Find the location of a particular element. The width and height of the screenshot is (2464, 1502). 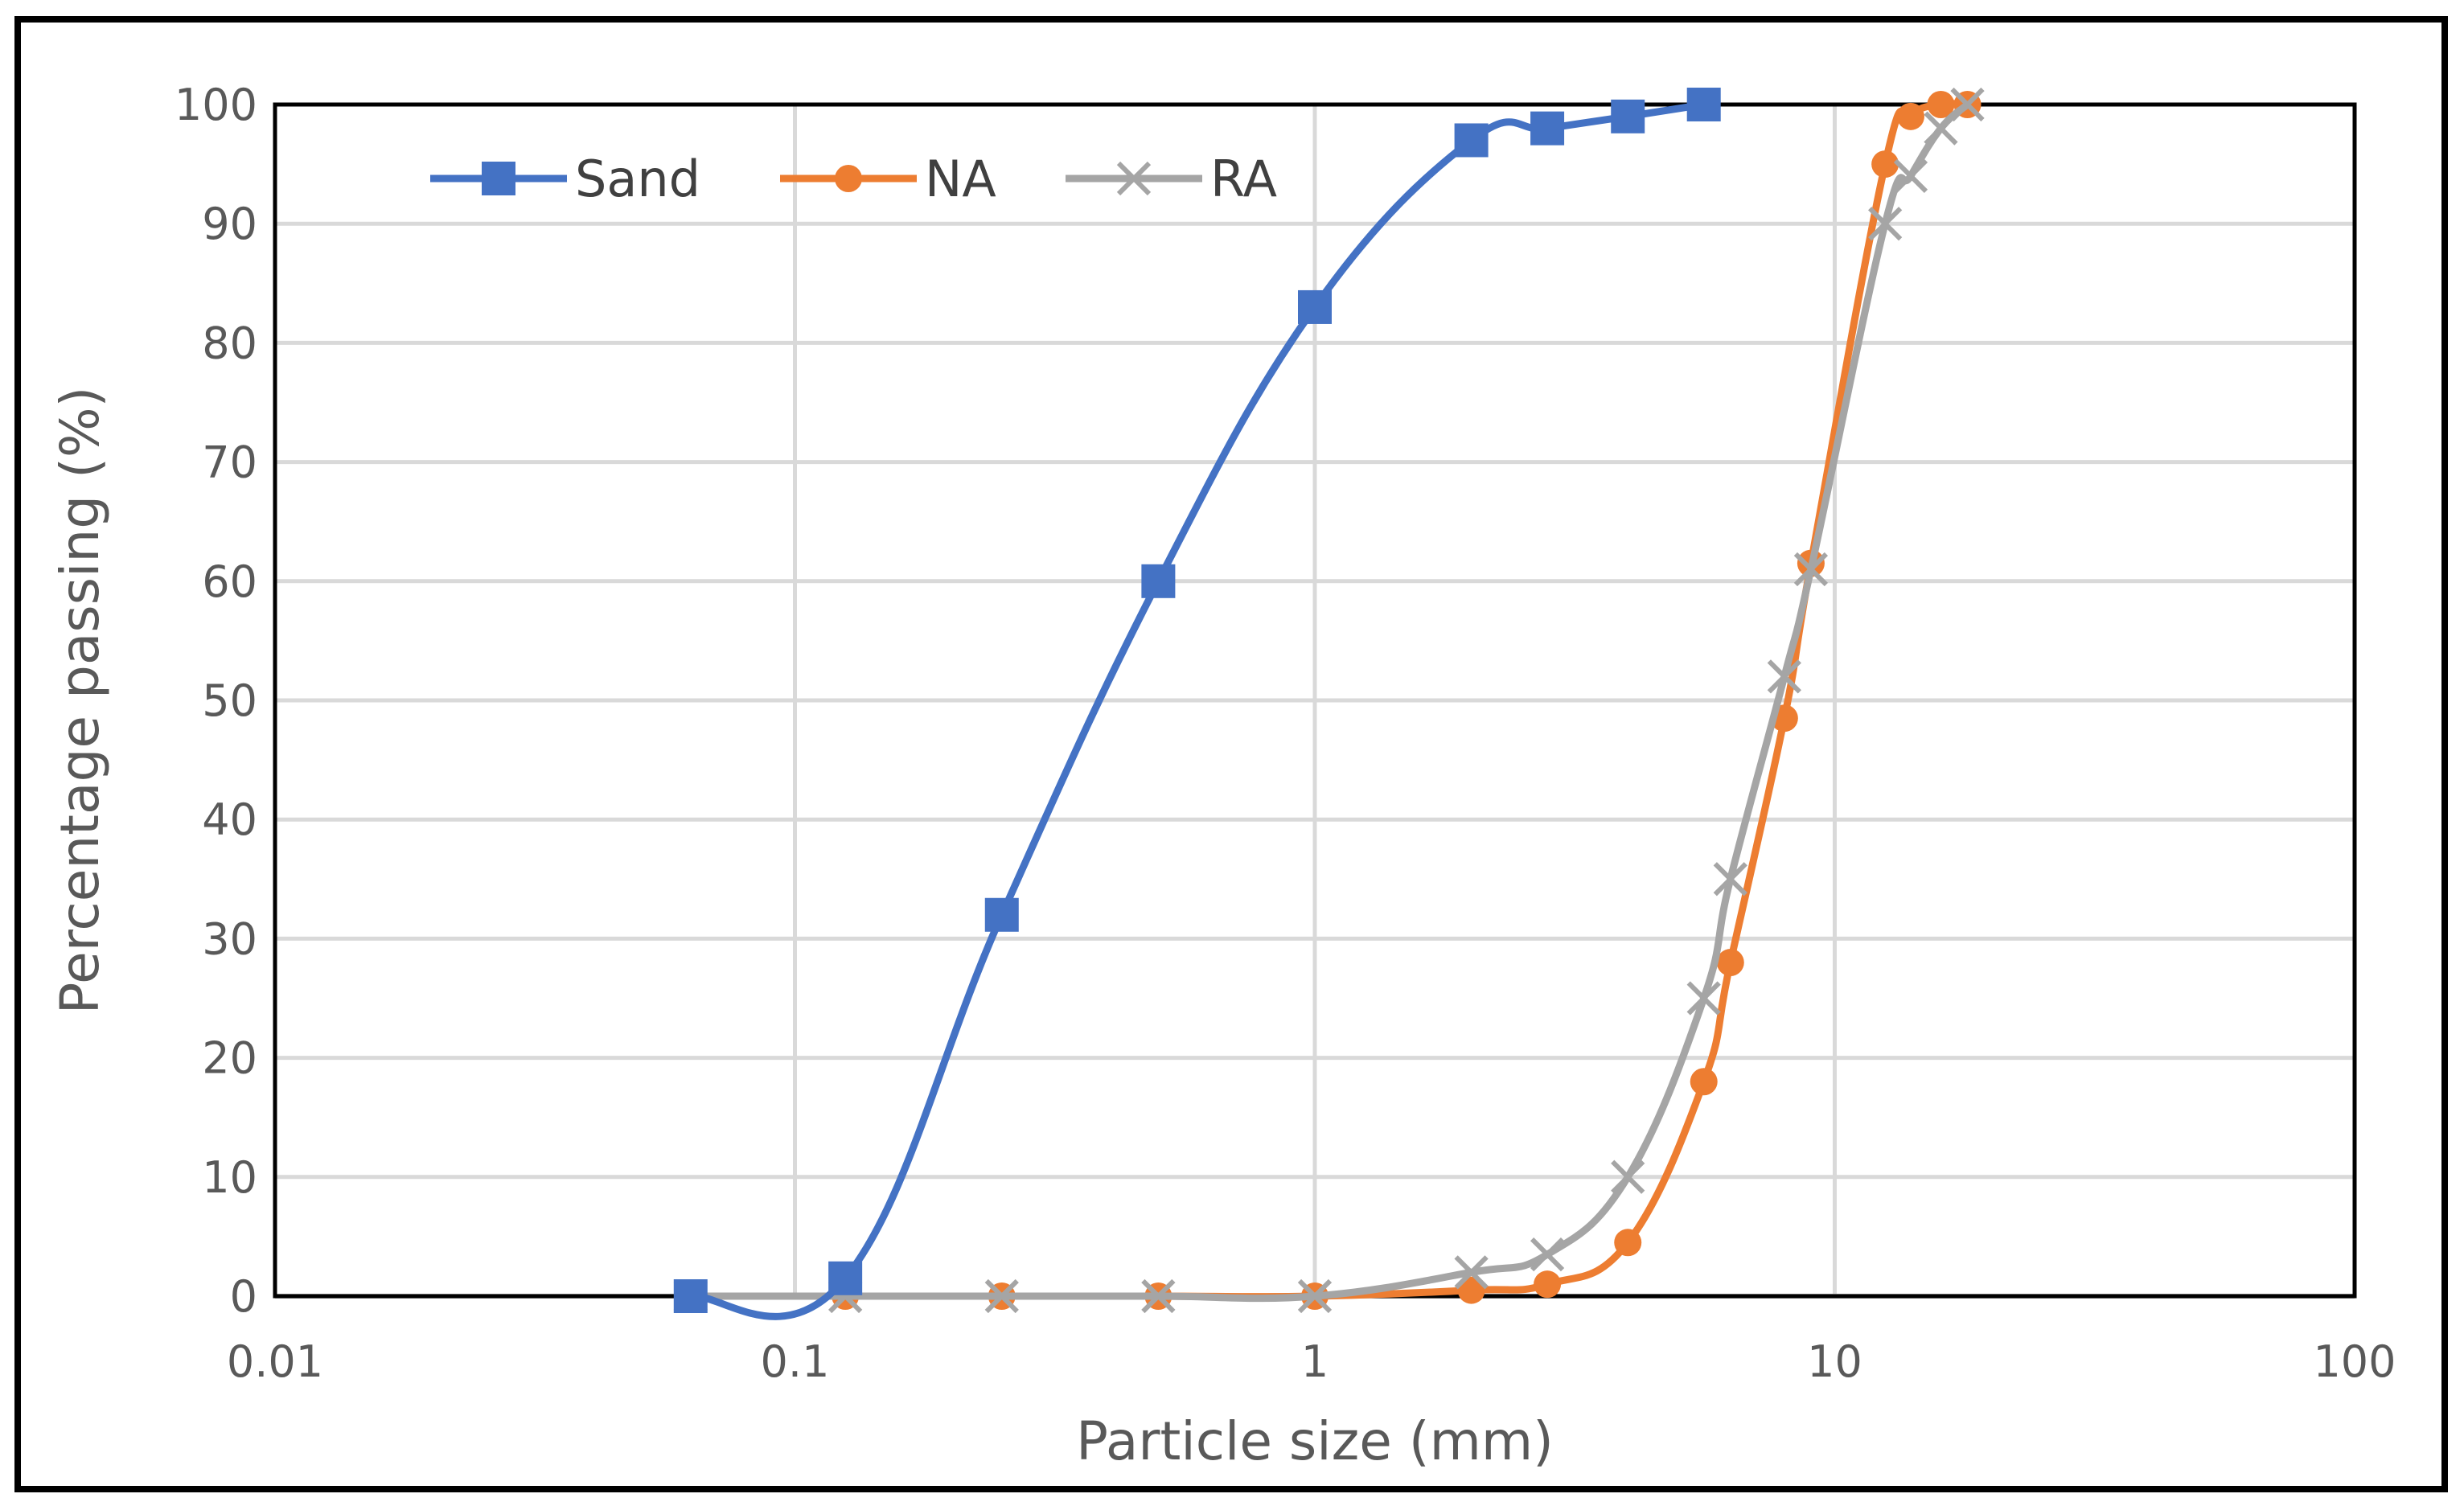

y-axis-title: Percentage passing (%) is located at coordinates (80, 701).